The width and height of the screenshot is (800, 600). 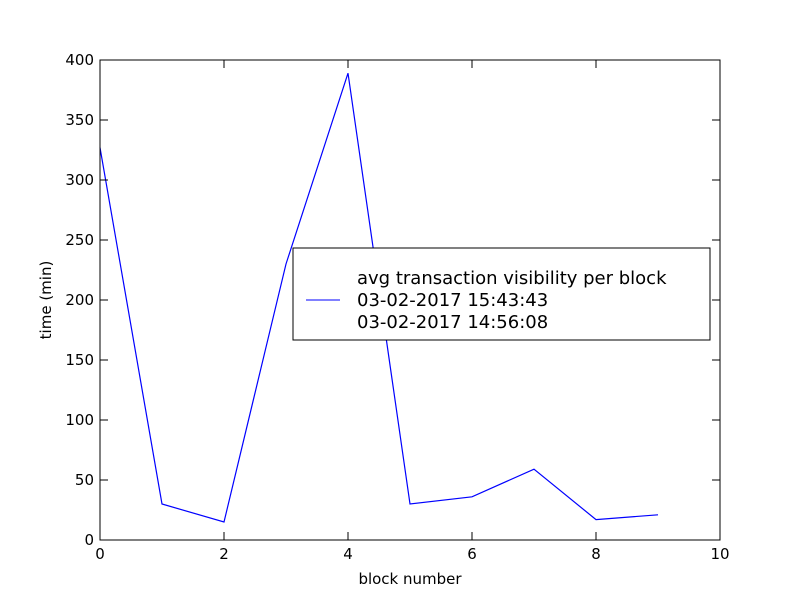 What do you see at coordinates (79, 60) in the screenshot?
I see `y-tick-label: 400` at bounding box center [79, 60].